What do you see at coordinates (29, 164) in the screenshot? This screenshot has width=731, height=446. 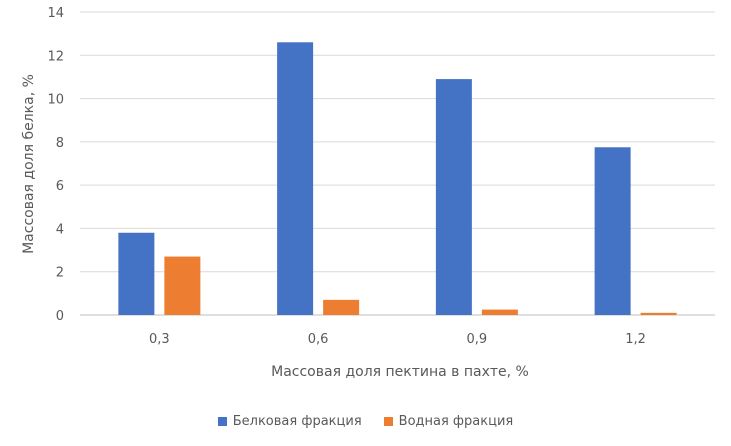 I see `y-axis-label: Массовая доля белка, %` at bounding box center [29, 164].